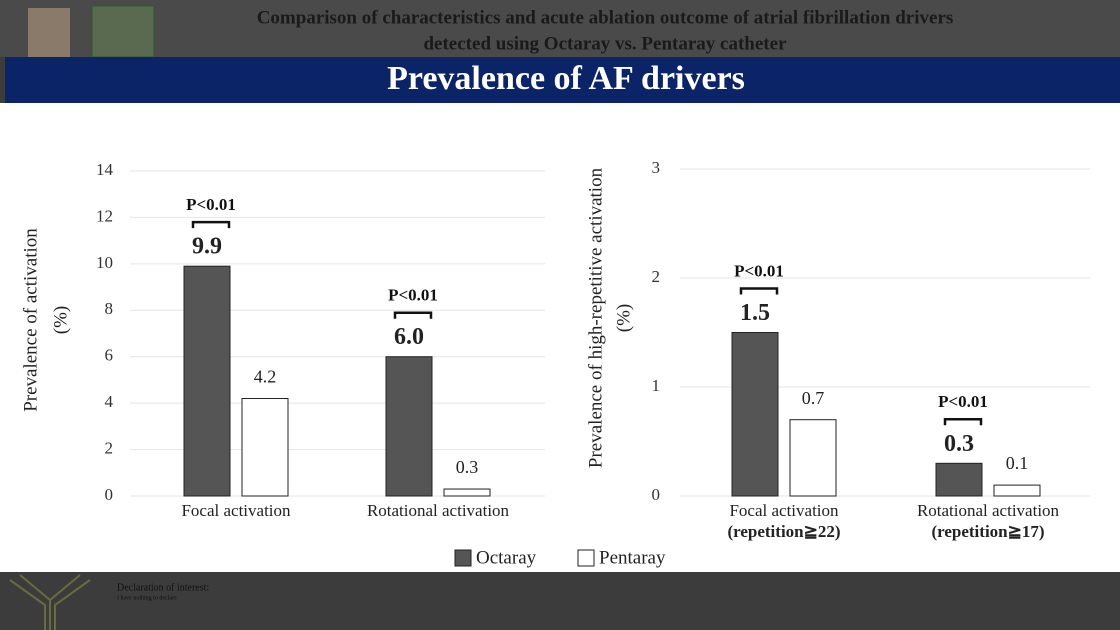 The image size is (1120, 630). I want to click on y-tick-label: 12, so click(104, 215).